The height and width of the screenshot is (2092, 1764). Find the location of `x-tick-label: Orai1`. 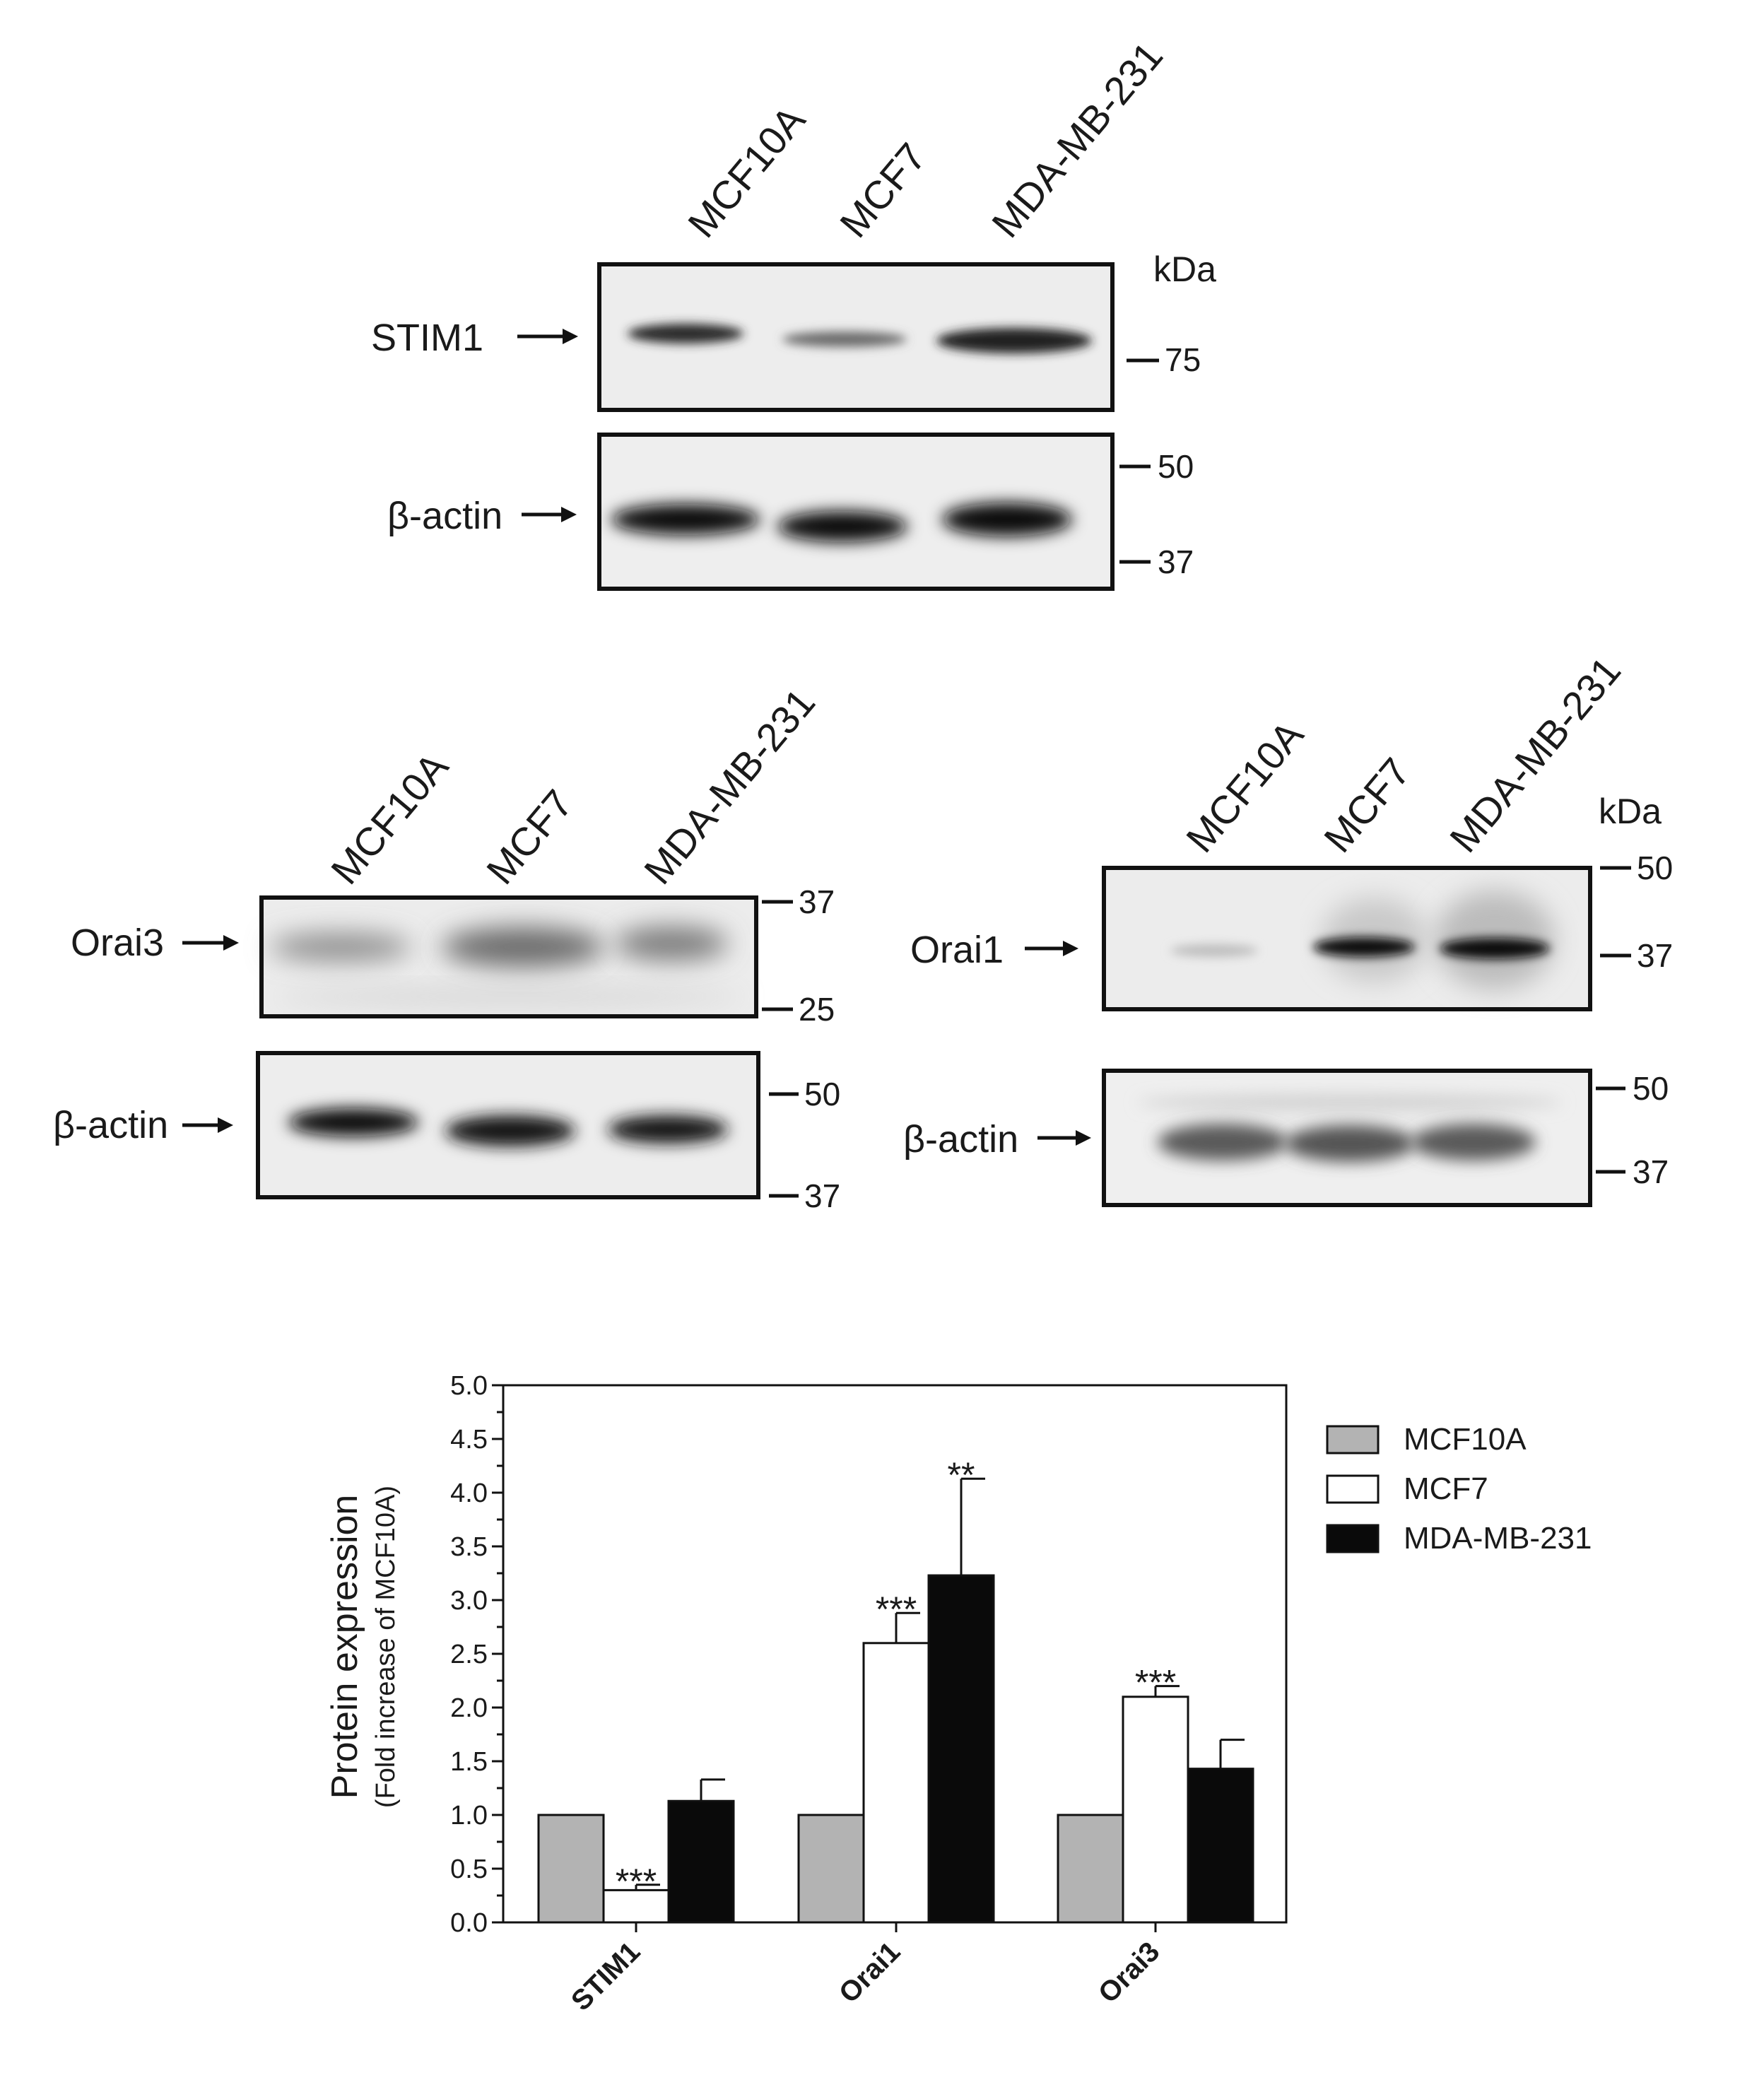

x-tick-label: Orai1 is located at coordinates (869, 1972).